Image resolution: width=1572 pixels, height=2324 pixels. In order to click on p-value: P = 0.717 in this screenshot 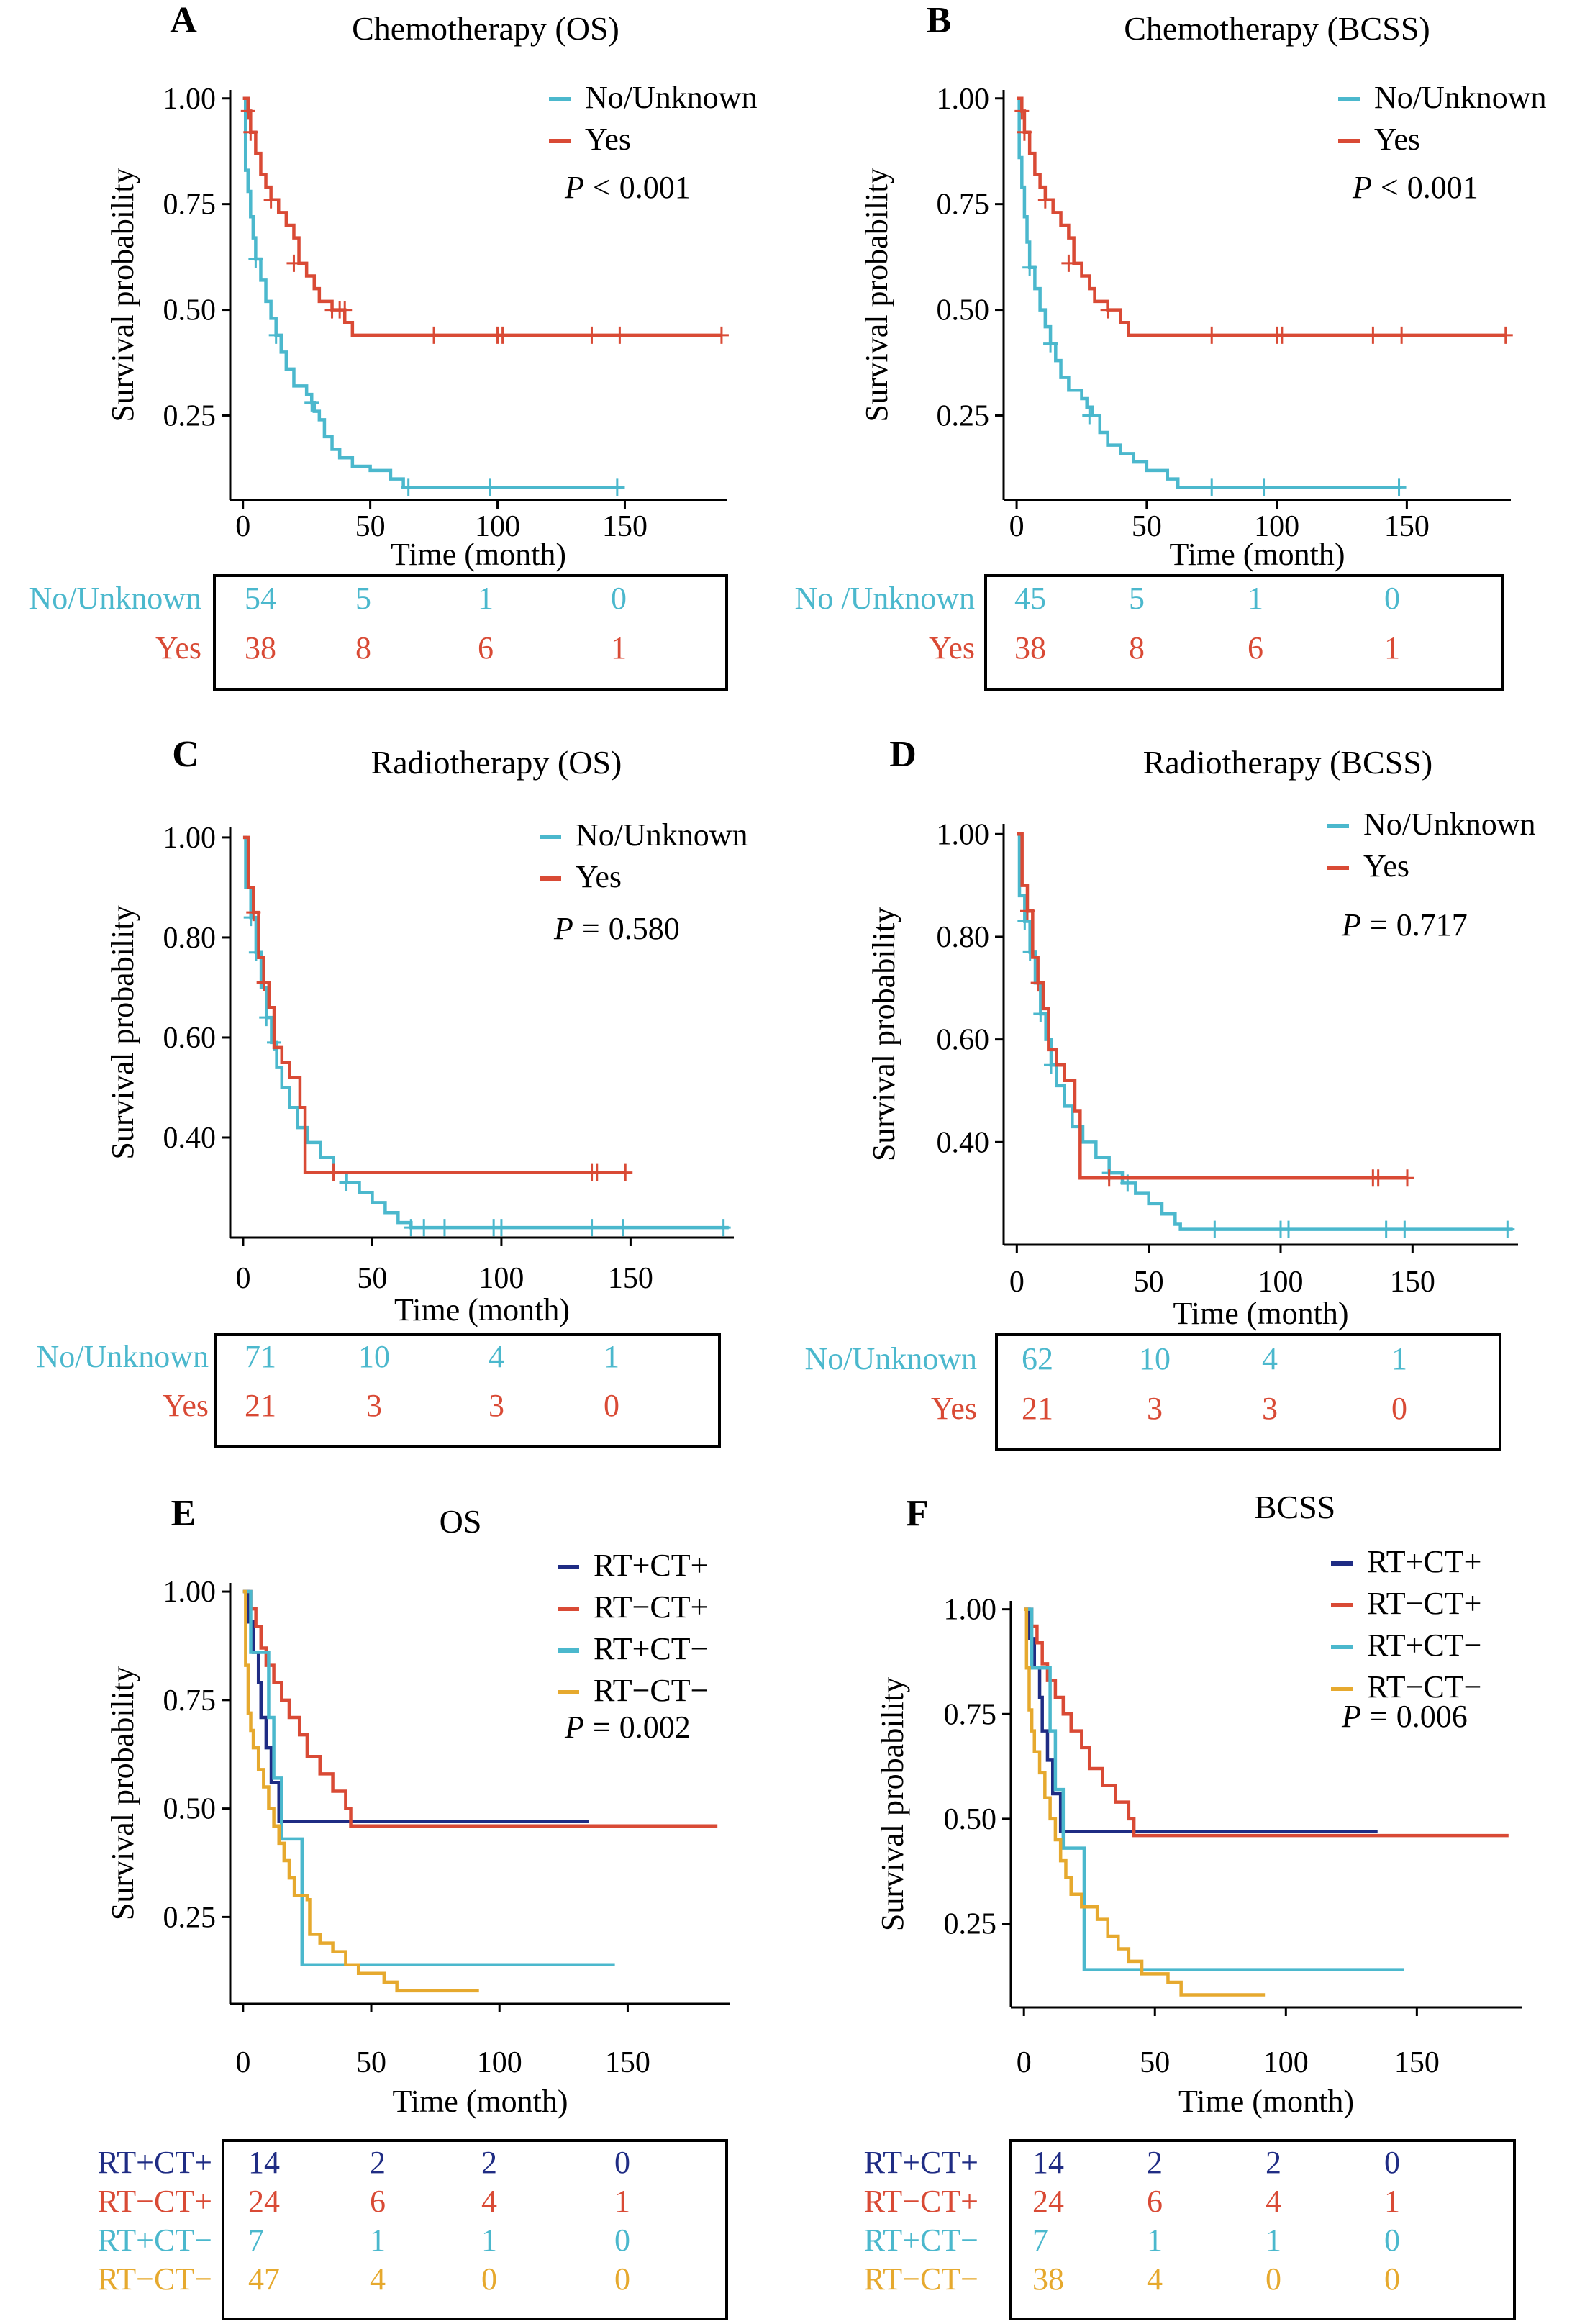, I will do `click(1404, 925)`.